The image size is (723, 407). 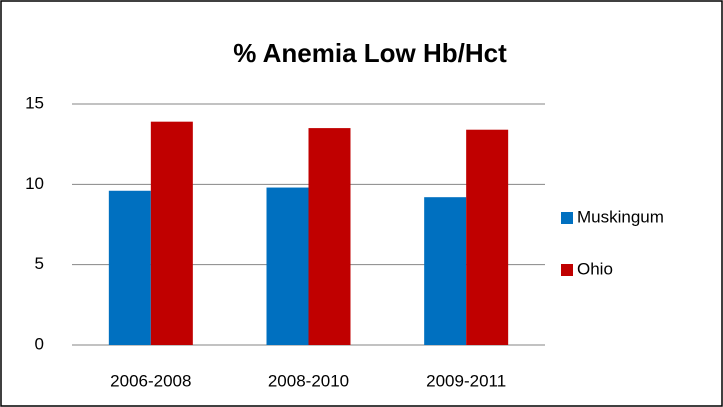 I want to click on x-tick-label: 2006-2008, so click(x=150, y=380).